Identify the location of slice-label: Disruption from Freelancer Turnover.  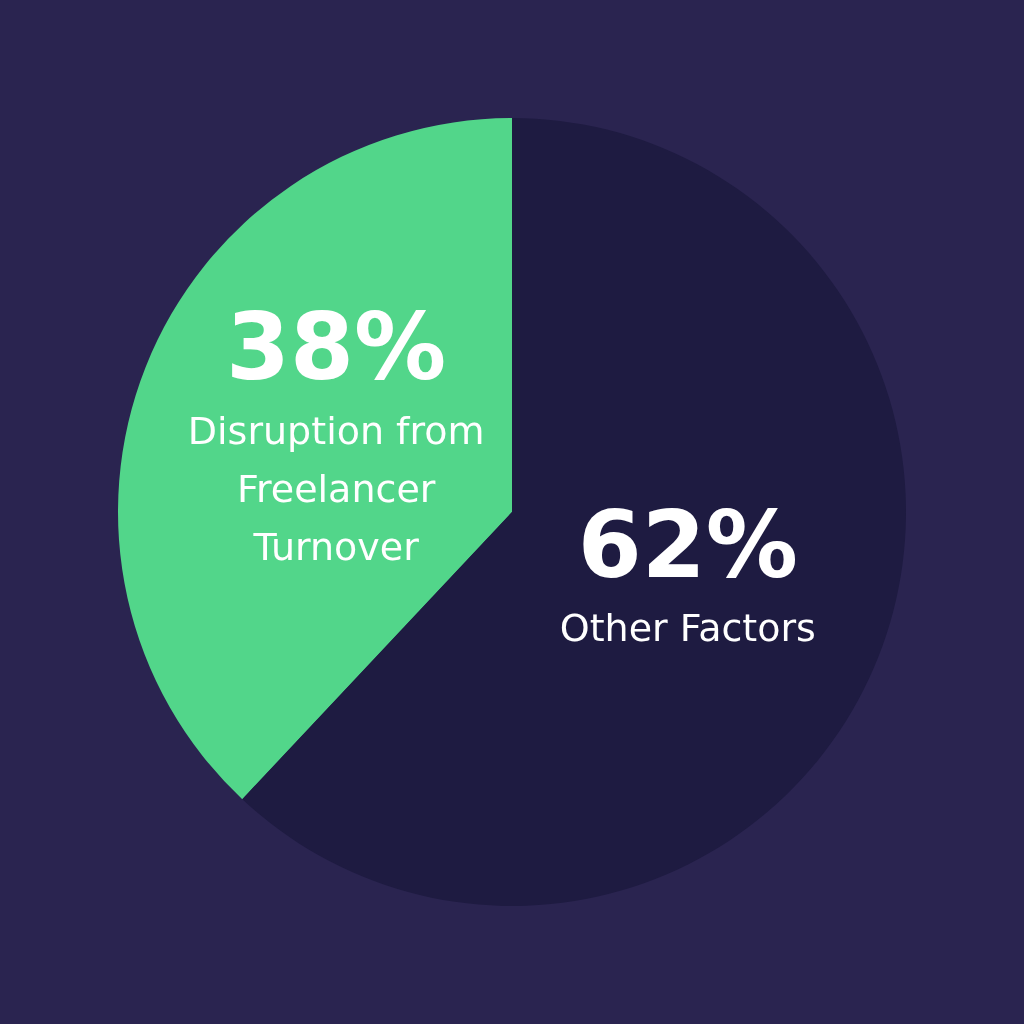
(336, 489).